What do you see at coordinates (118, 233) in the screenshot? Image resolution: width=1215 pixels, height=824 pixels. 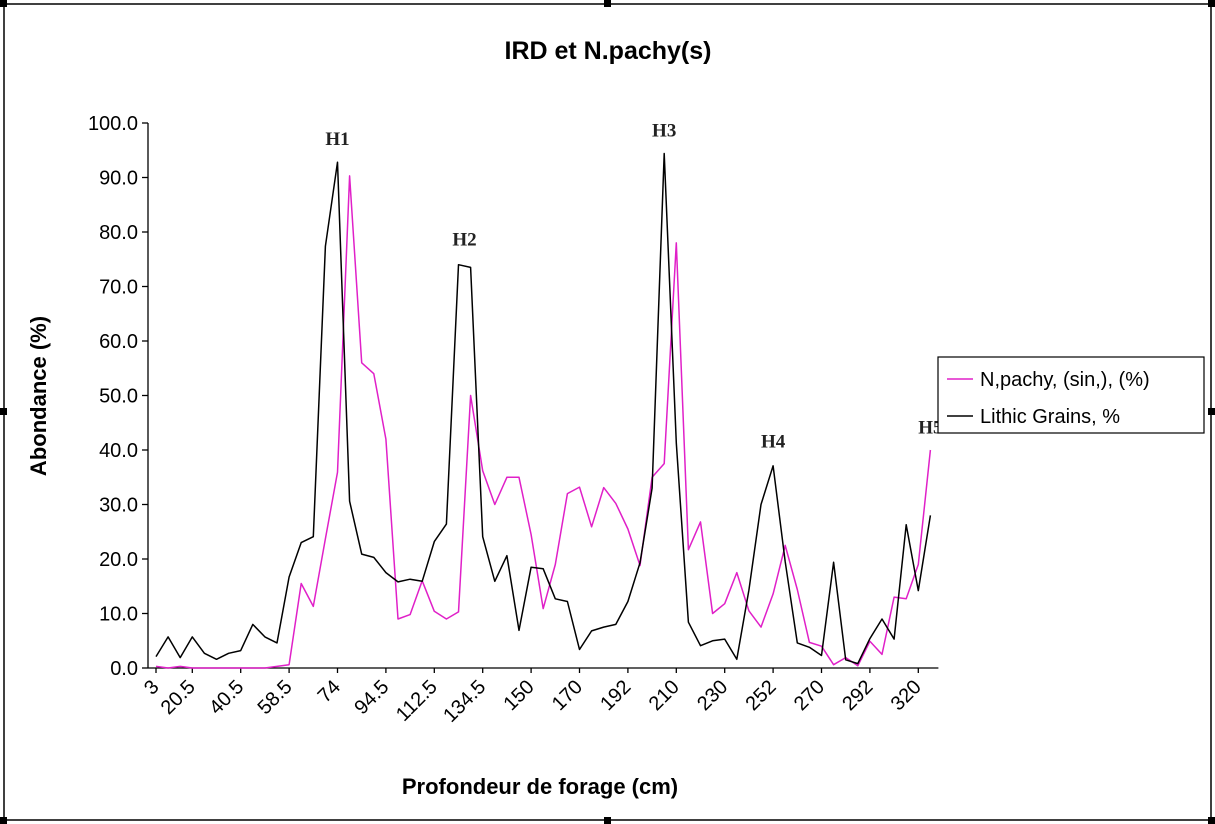 I see `y-tick-label: 80.0` at bounding box center [118, 233].